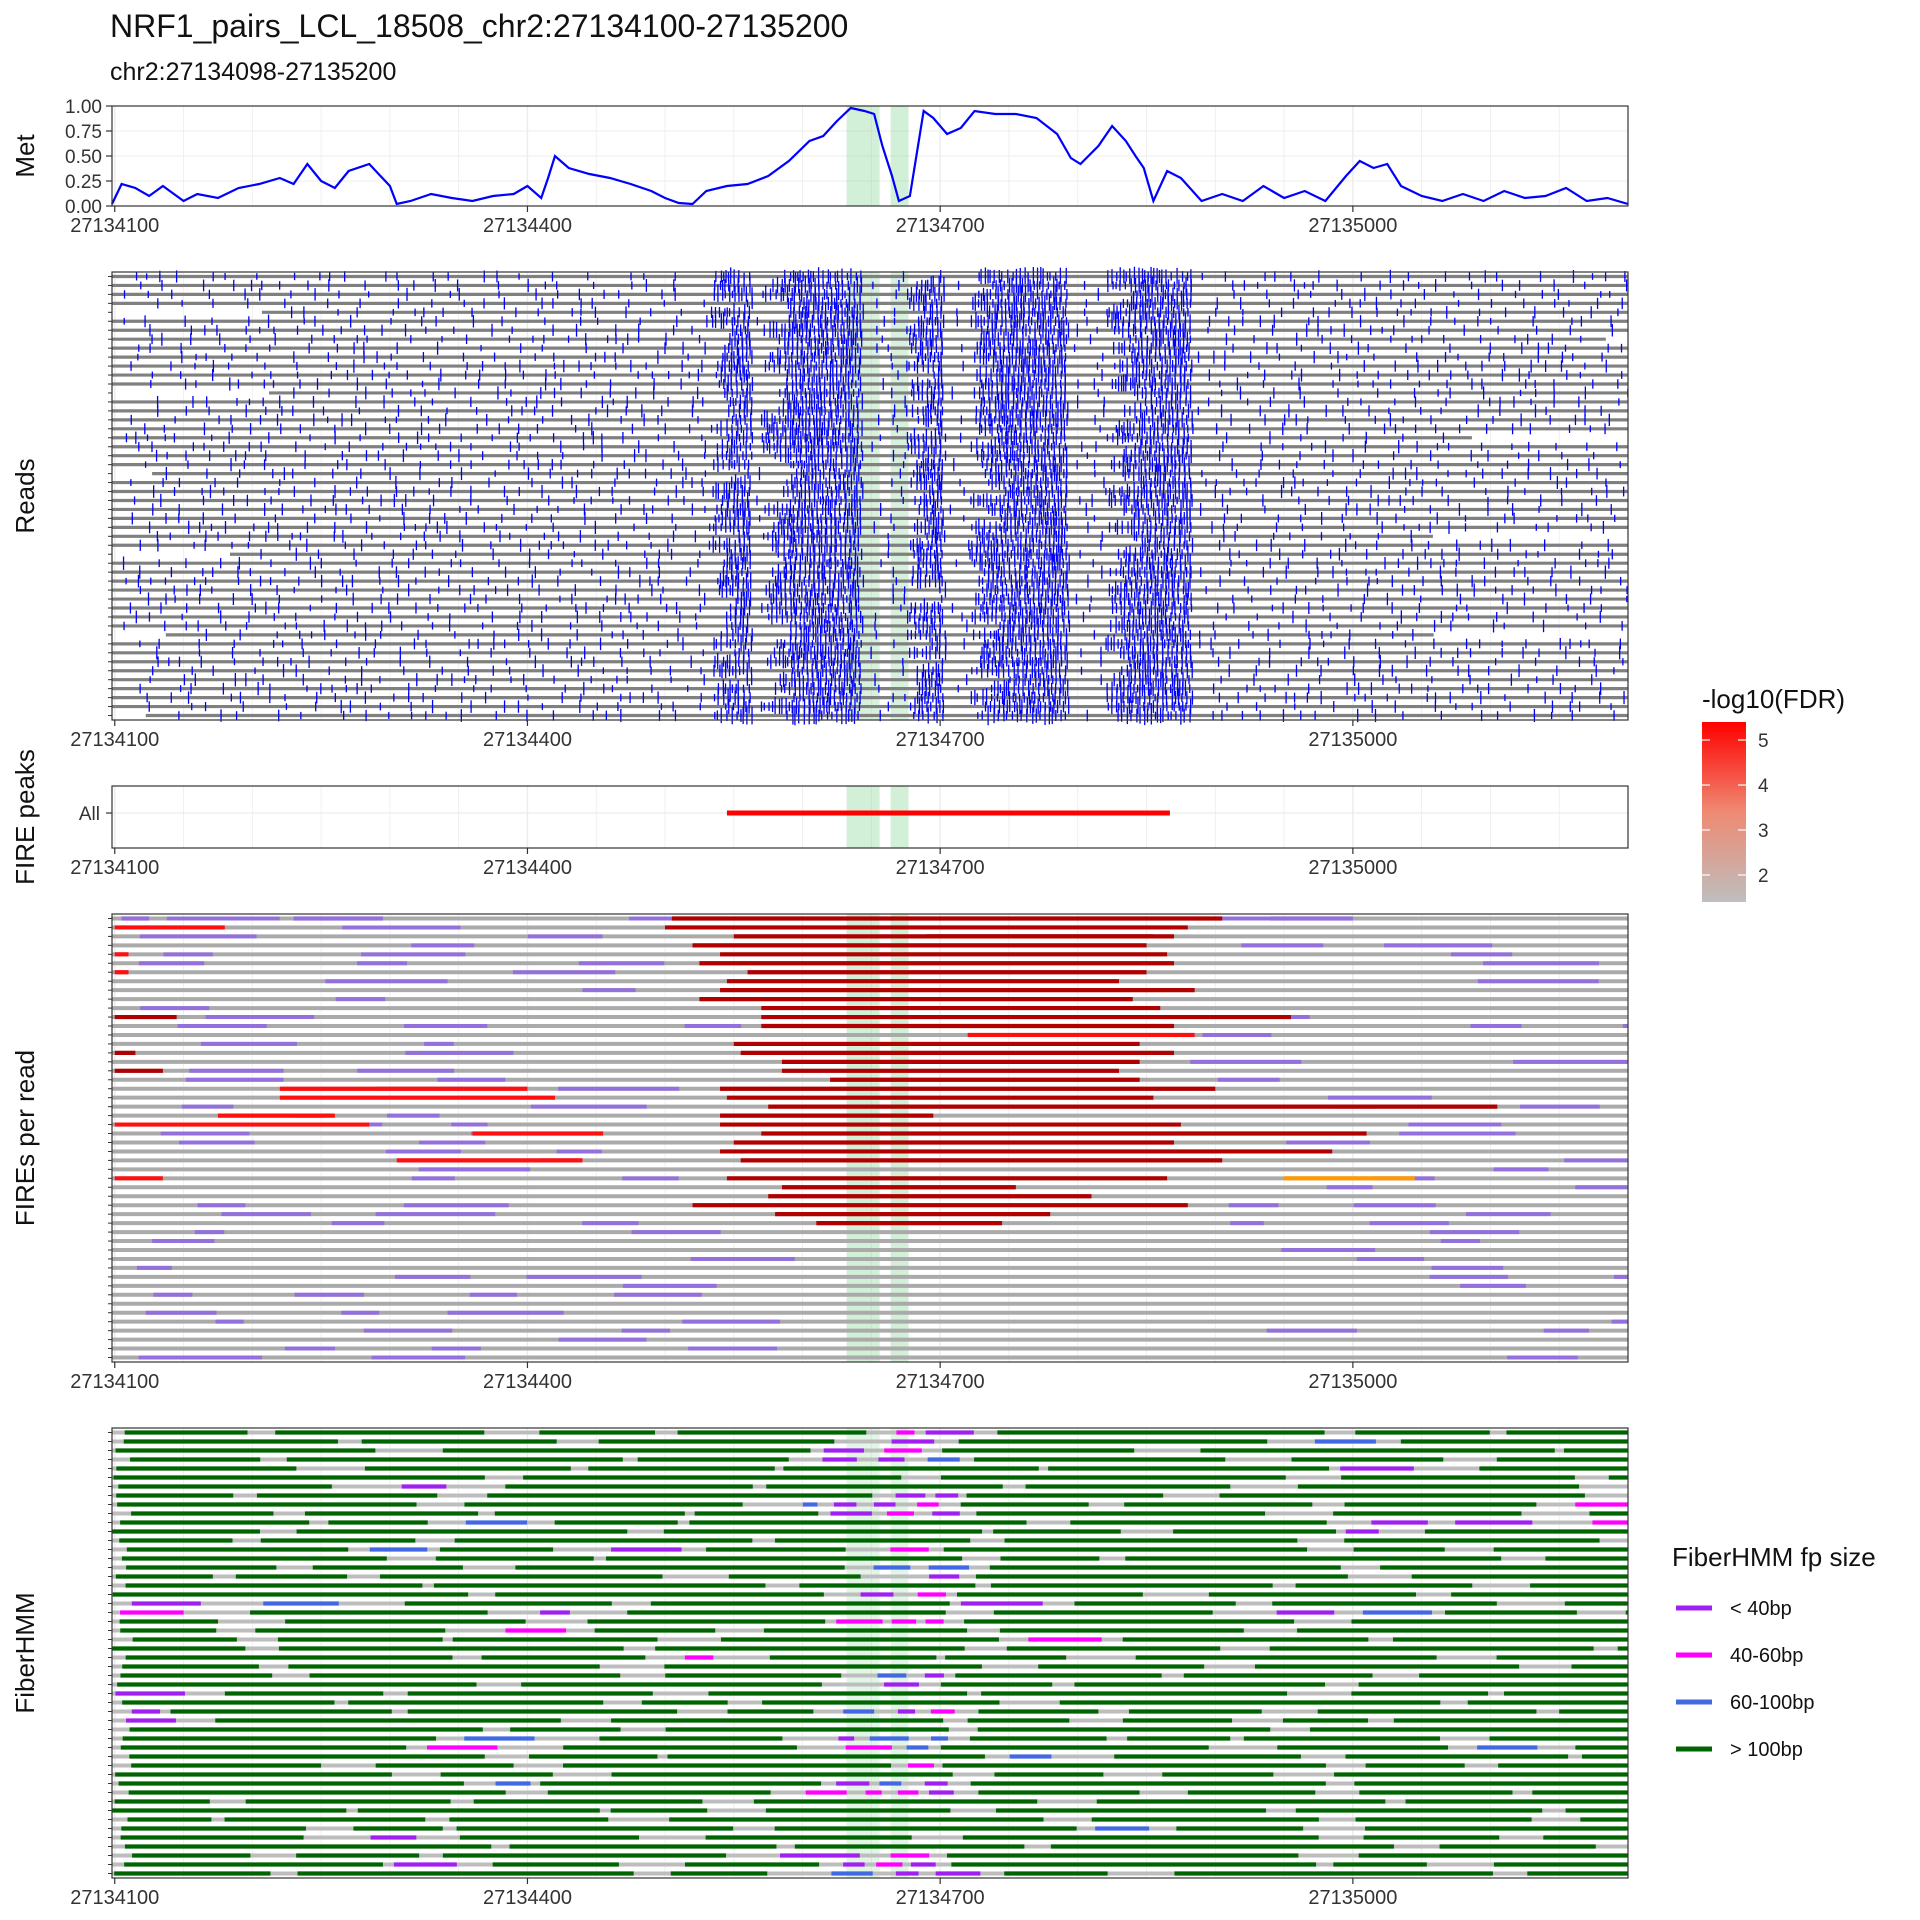 This screenshot has height=1920, width=1920. Describe the element at coordinates (253, 72) in the screenshot. I see `chart-subtitle: chr2:27134098-27135200` at that location.